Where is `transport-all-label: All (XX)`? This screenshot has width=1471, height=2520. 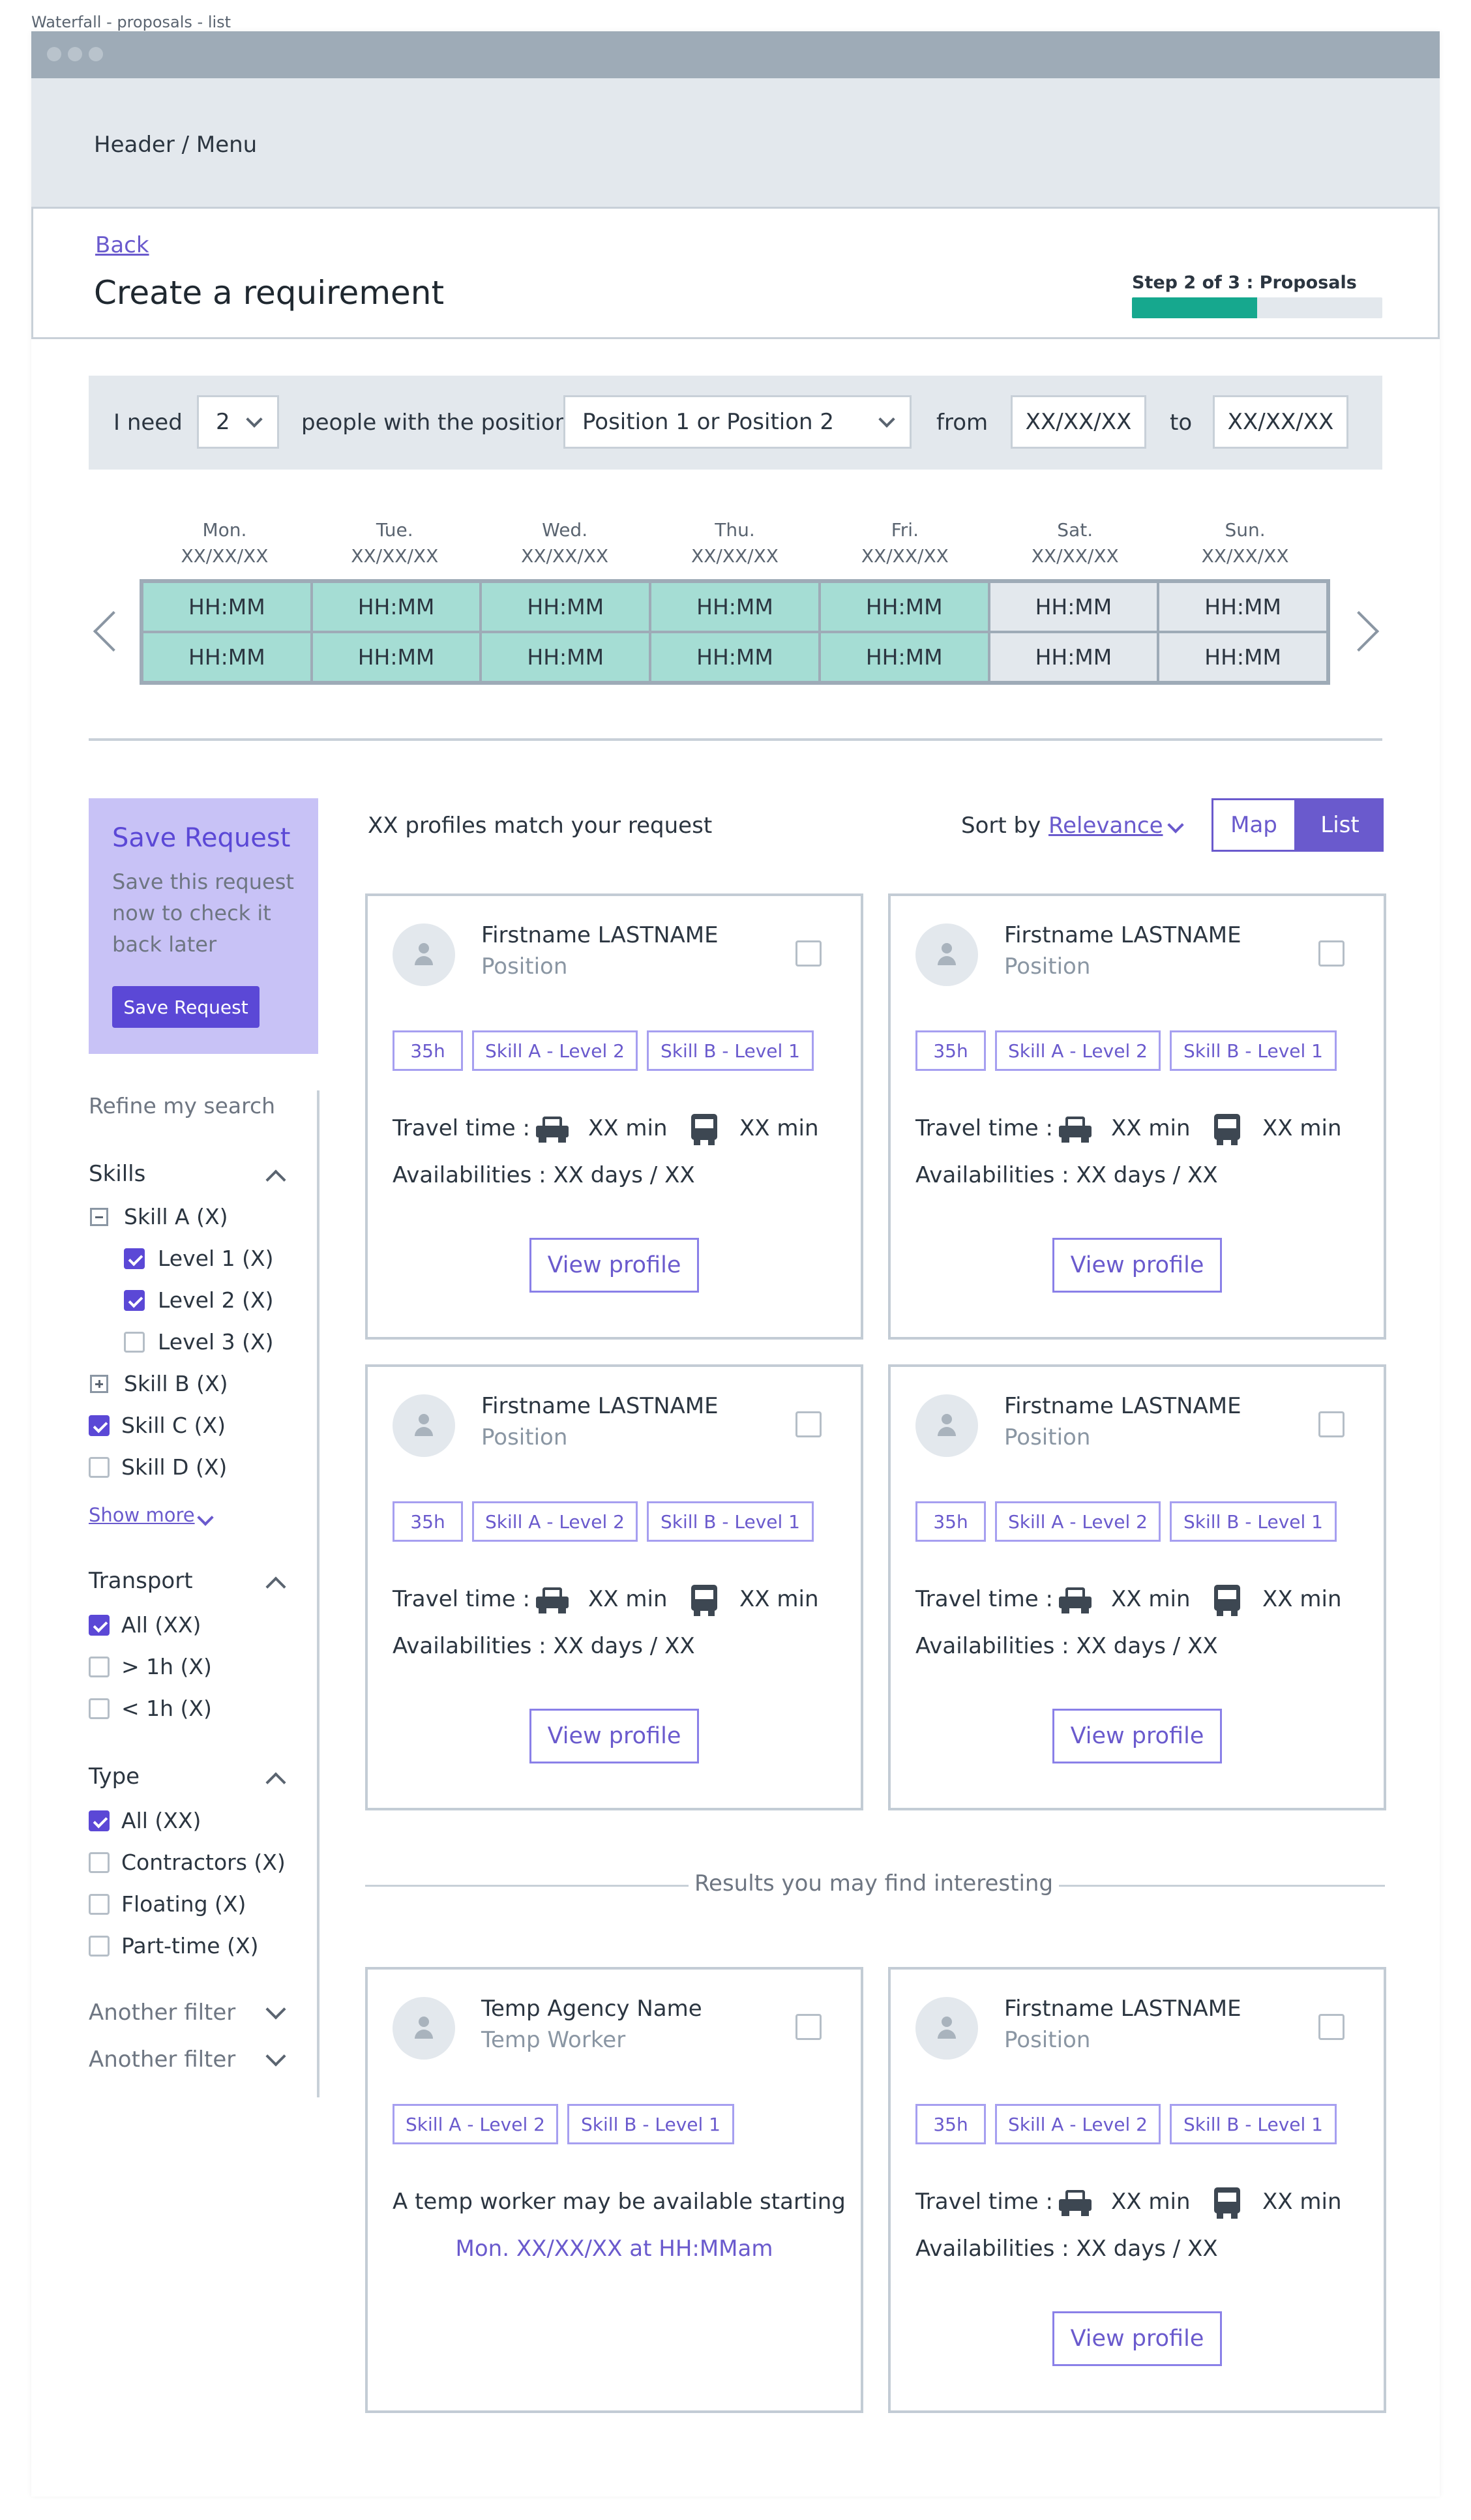
transport-all-label: All (XX) is located at coordinates (161, 1625).